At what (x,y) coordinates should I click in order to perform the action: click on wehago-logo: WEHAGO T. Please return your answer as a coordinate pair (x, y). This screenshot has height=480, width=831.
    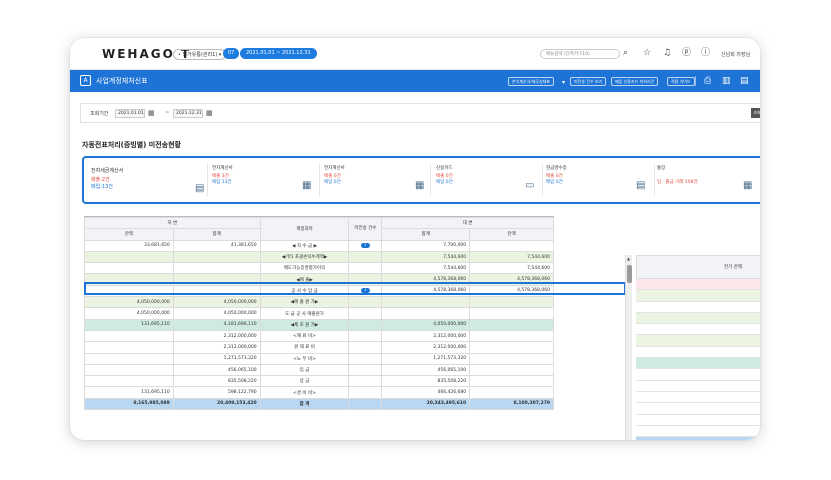
    Looking at the image, I should click on (147, 54).